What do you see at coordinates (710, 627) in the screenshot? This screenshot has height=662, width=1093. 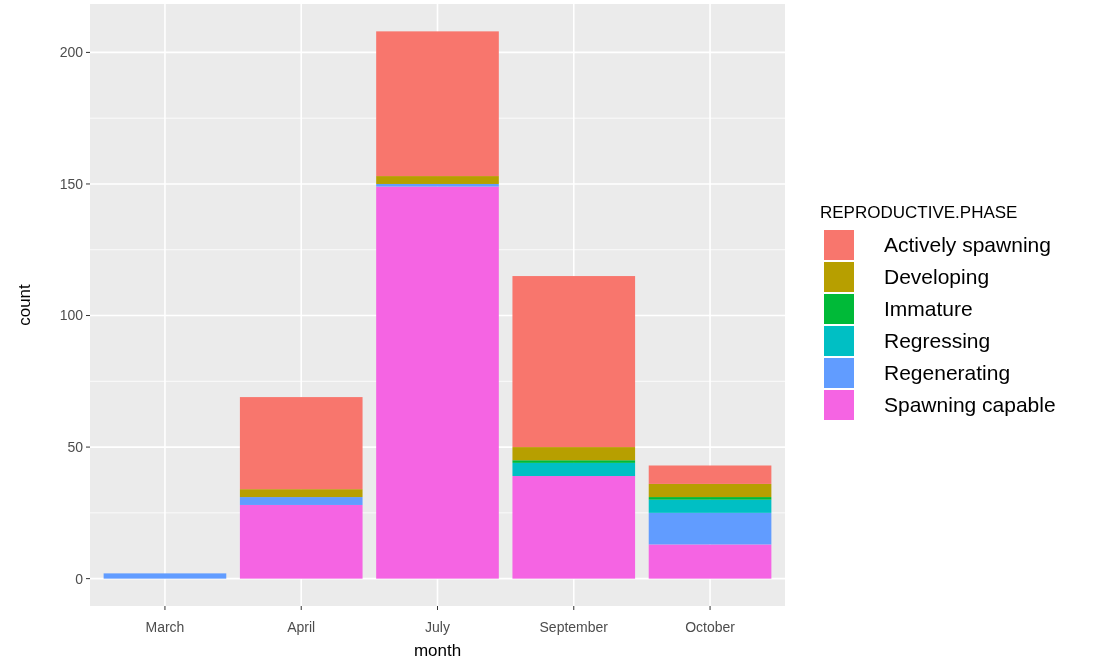 I see `x-tick-label: October` at bounding box center [710, 627].